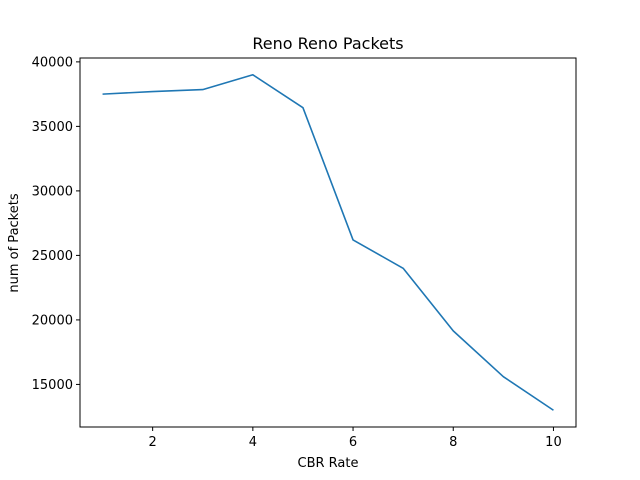 The width and height of the screenshot is (640, 480). What do you see at coordinates (253, 442) in the screenshot?
I see `x-tick-label: 4` at bounding box center [253, 442].